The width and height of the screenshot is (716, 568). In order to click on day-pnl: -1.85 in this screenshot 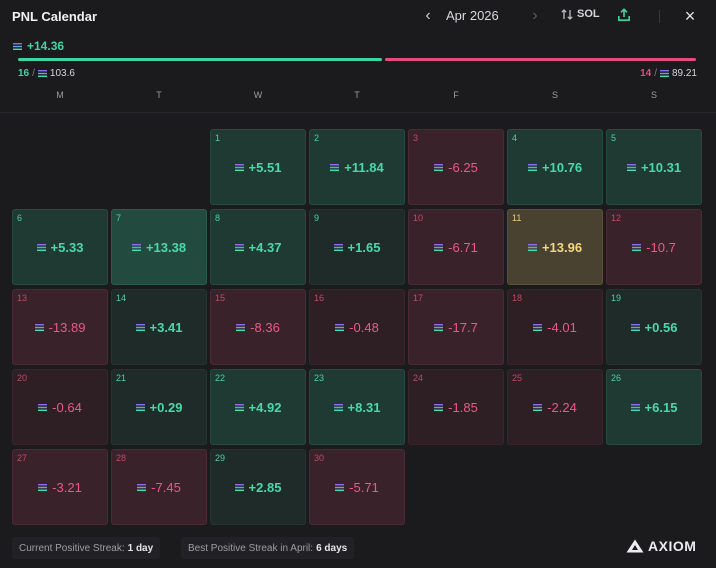, I will do `click(456, 407)`.